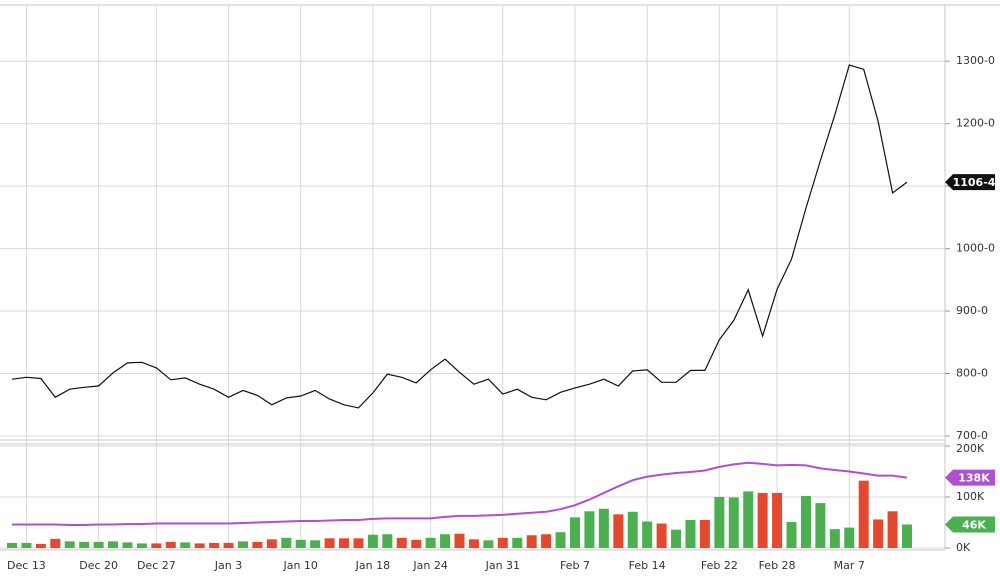 The height and width of the screenshot is (586, 1000). What do you see at coordinates (719, 565) in the screenshot?
I see `x-tick-label: Feb 22` at bounding box center [719, 565].